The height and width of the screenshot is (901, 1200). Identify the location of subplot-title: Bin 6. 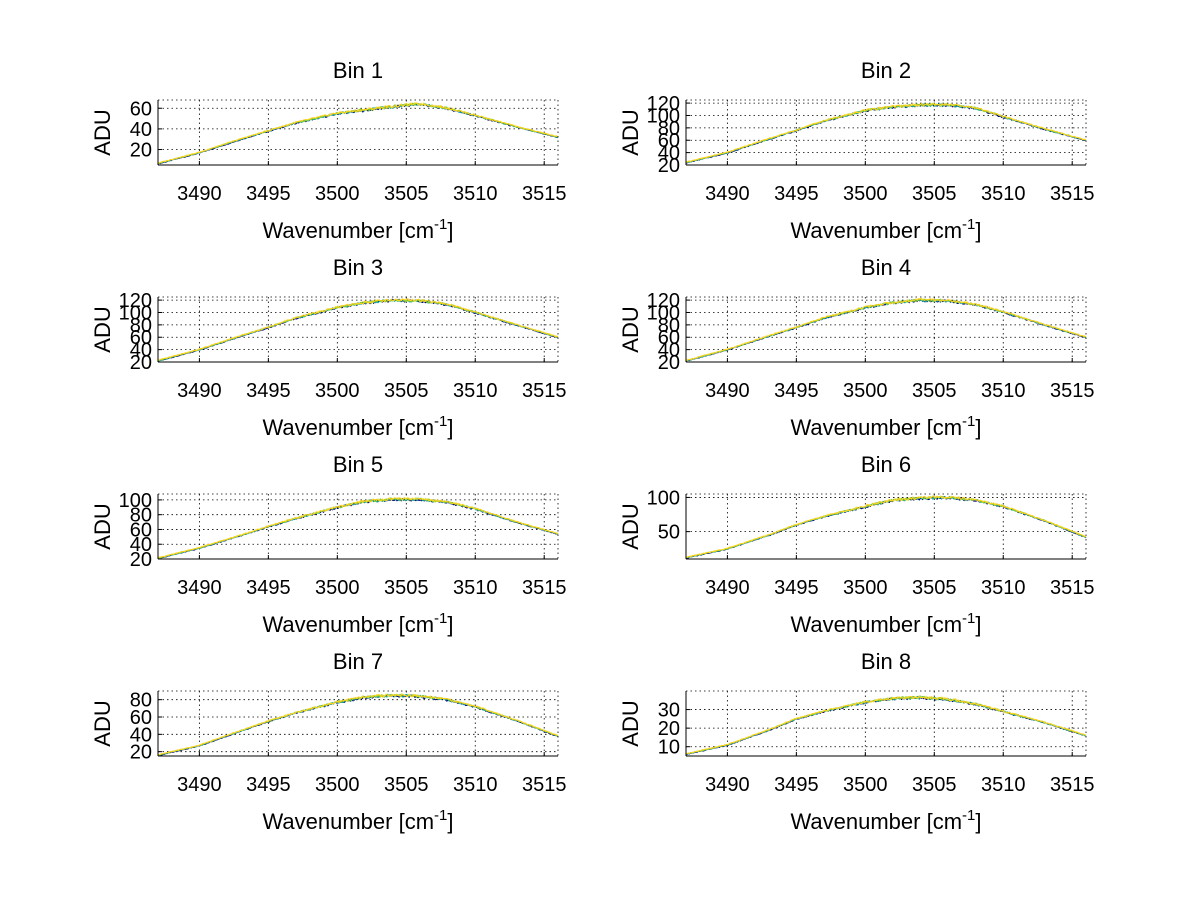
(886, 464).